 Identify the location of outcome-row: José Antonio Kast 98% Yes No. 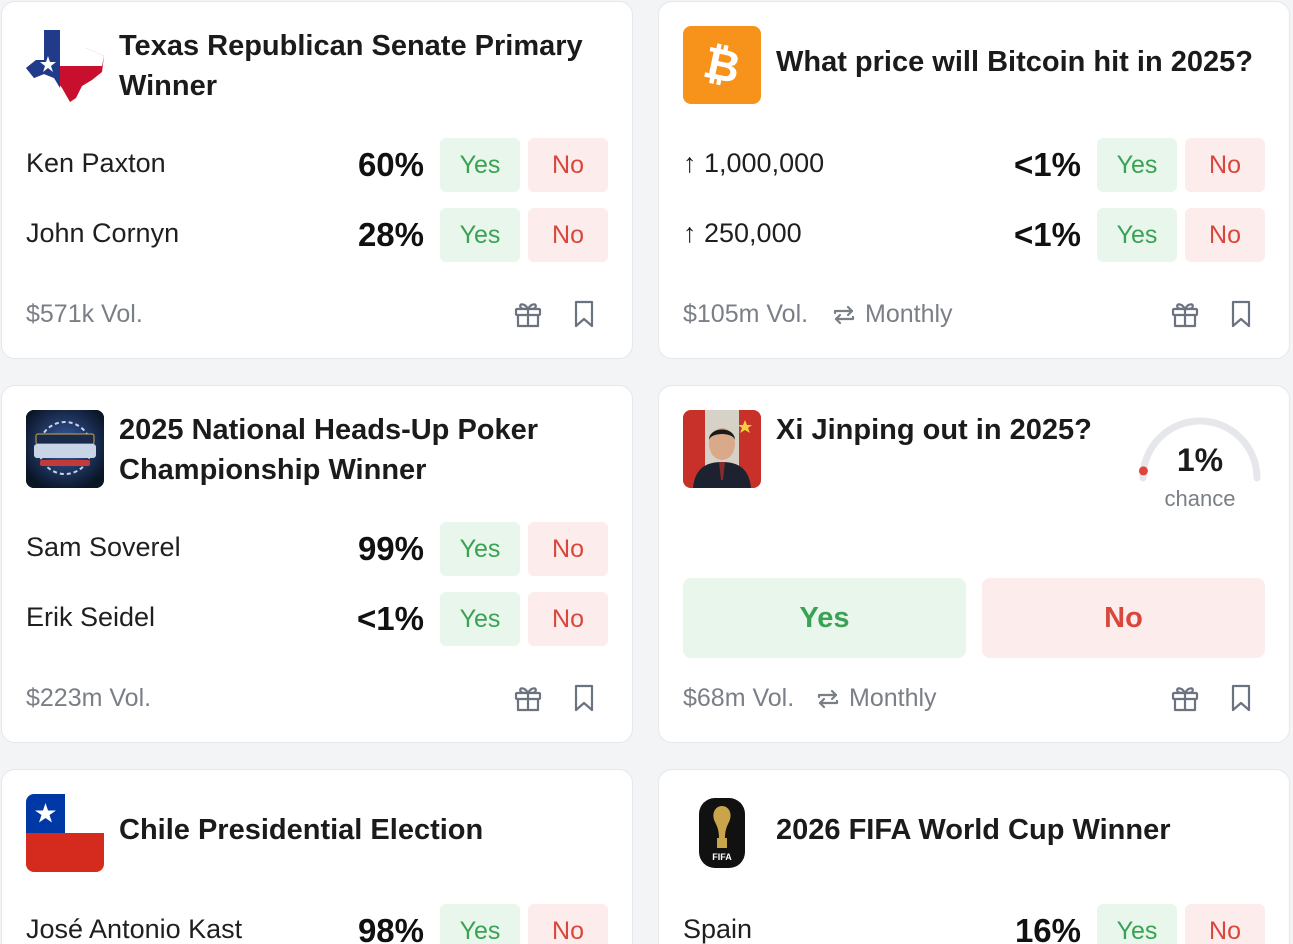
(317, 924).